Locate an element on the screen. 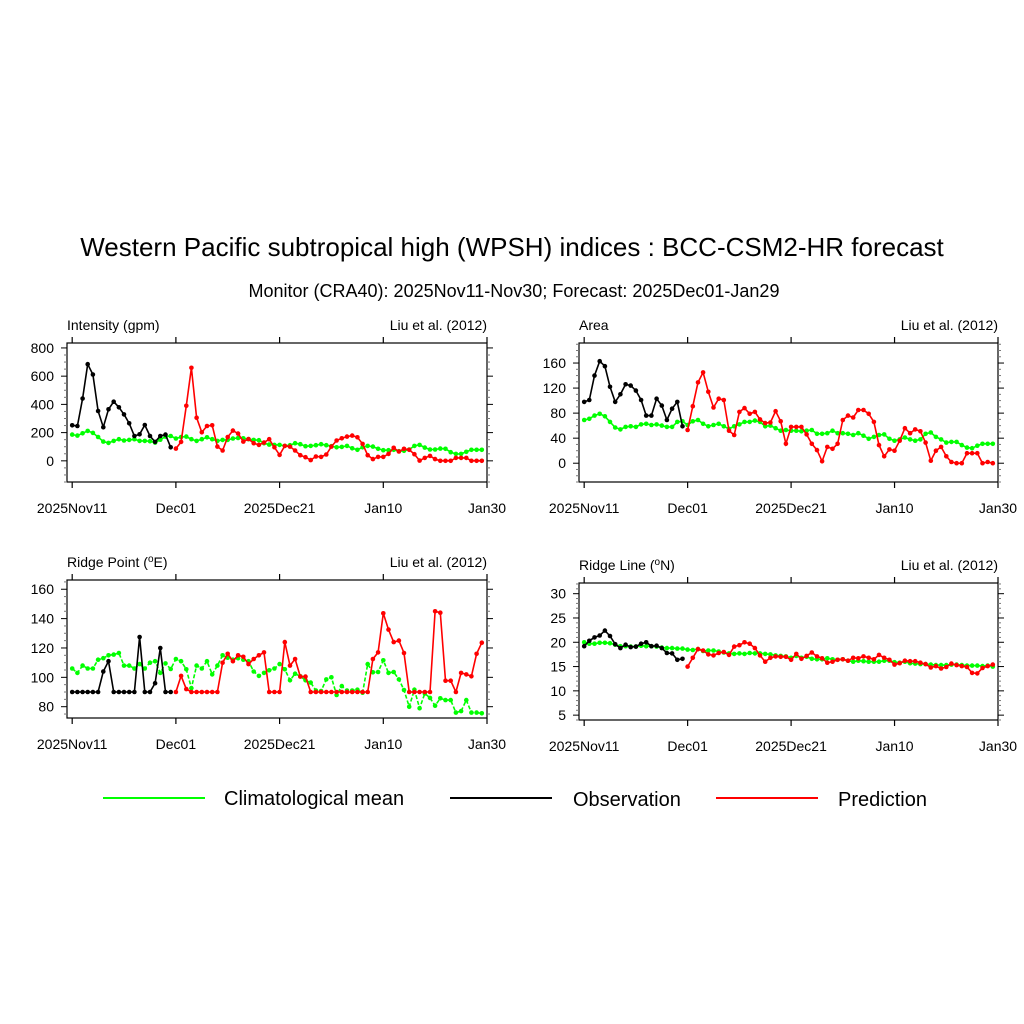  x-tick-label: Jan10 is located at coordinates (894, 508).